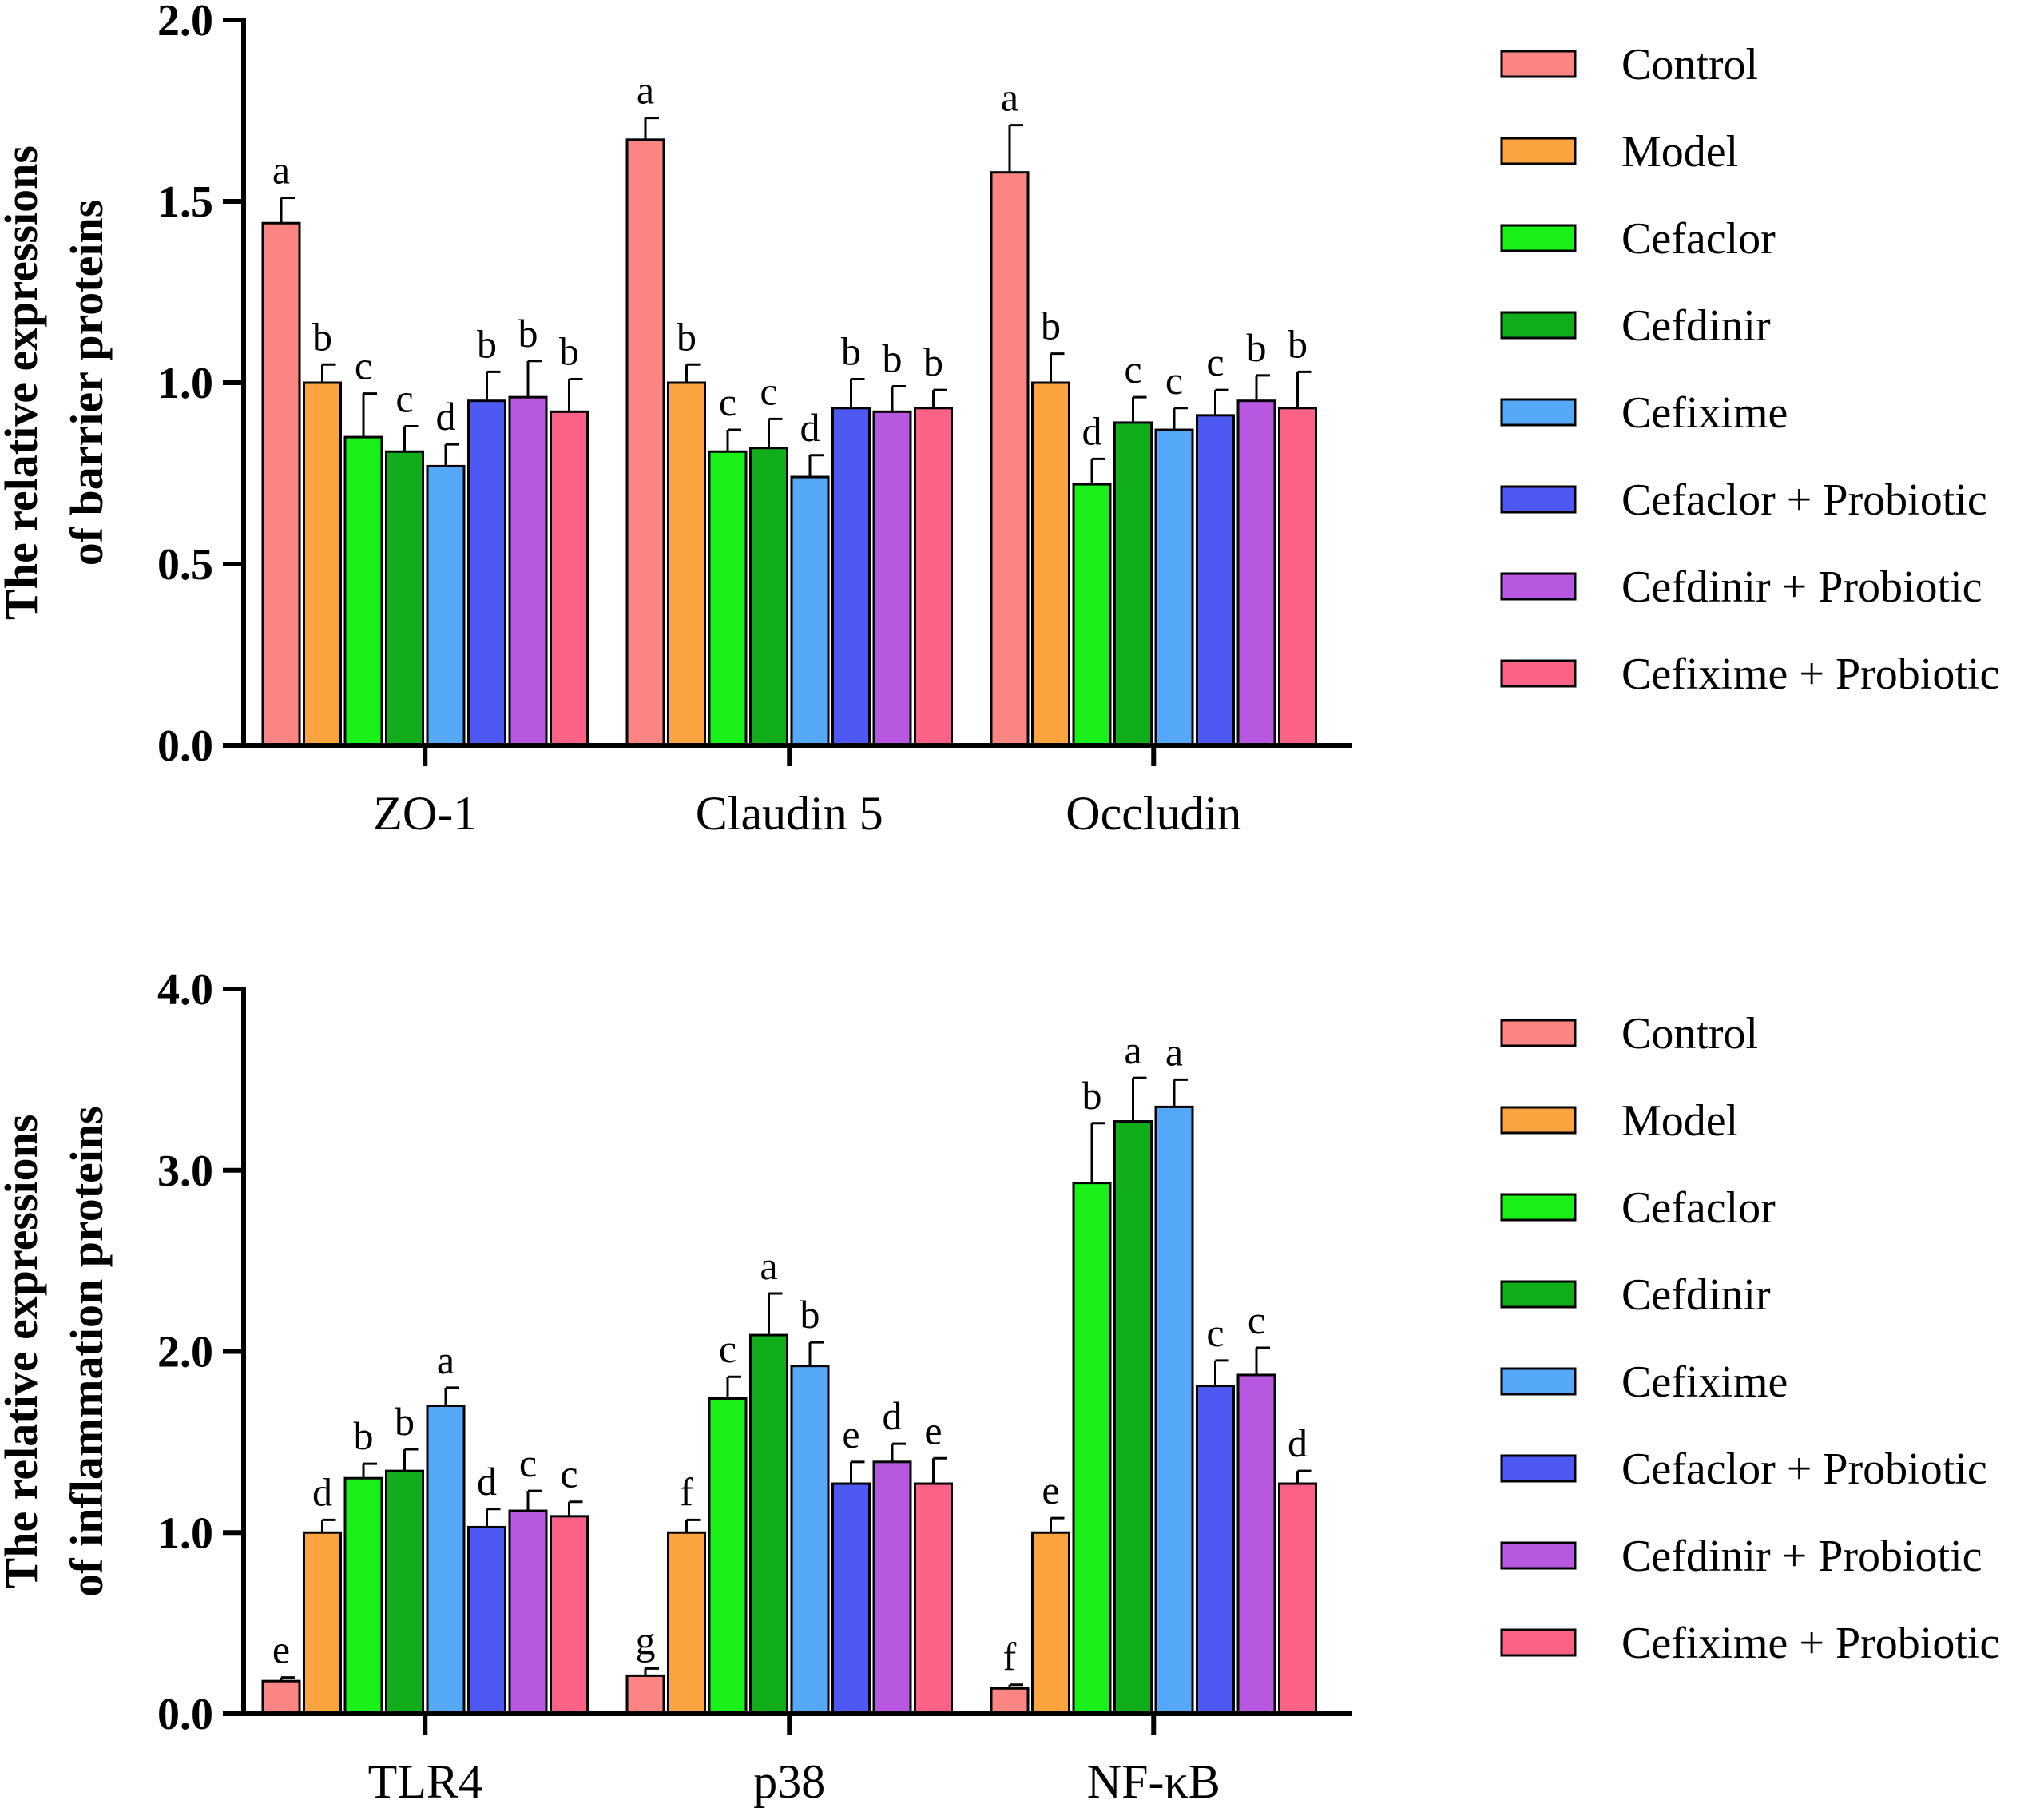  What do you see at coordinates (646, 1640) in the screenshot?
I see `significance-letter: g` at bounding box center [646, 1640].